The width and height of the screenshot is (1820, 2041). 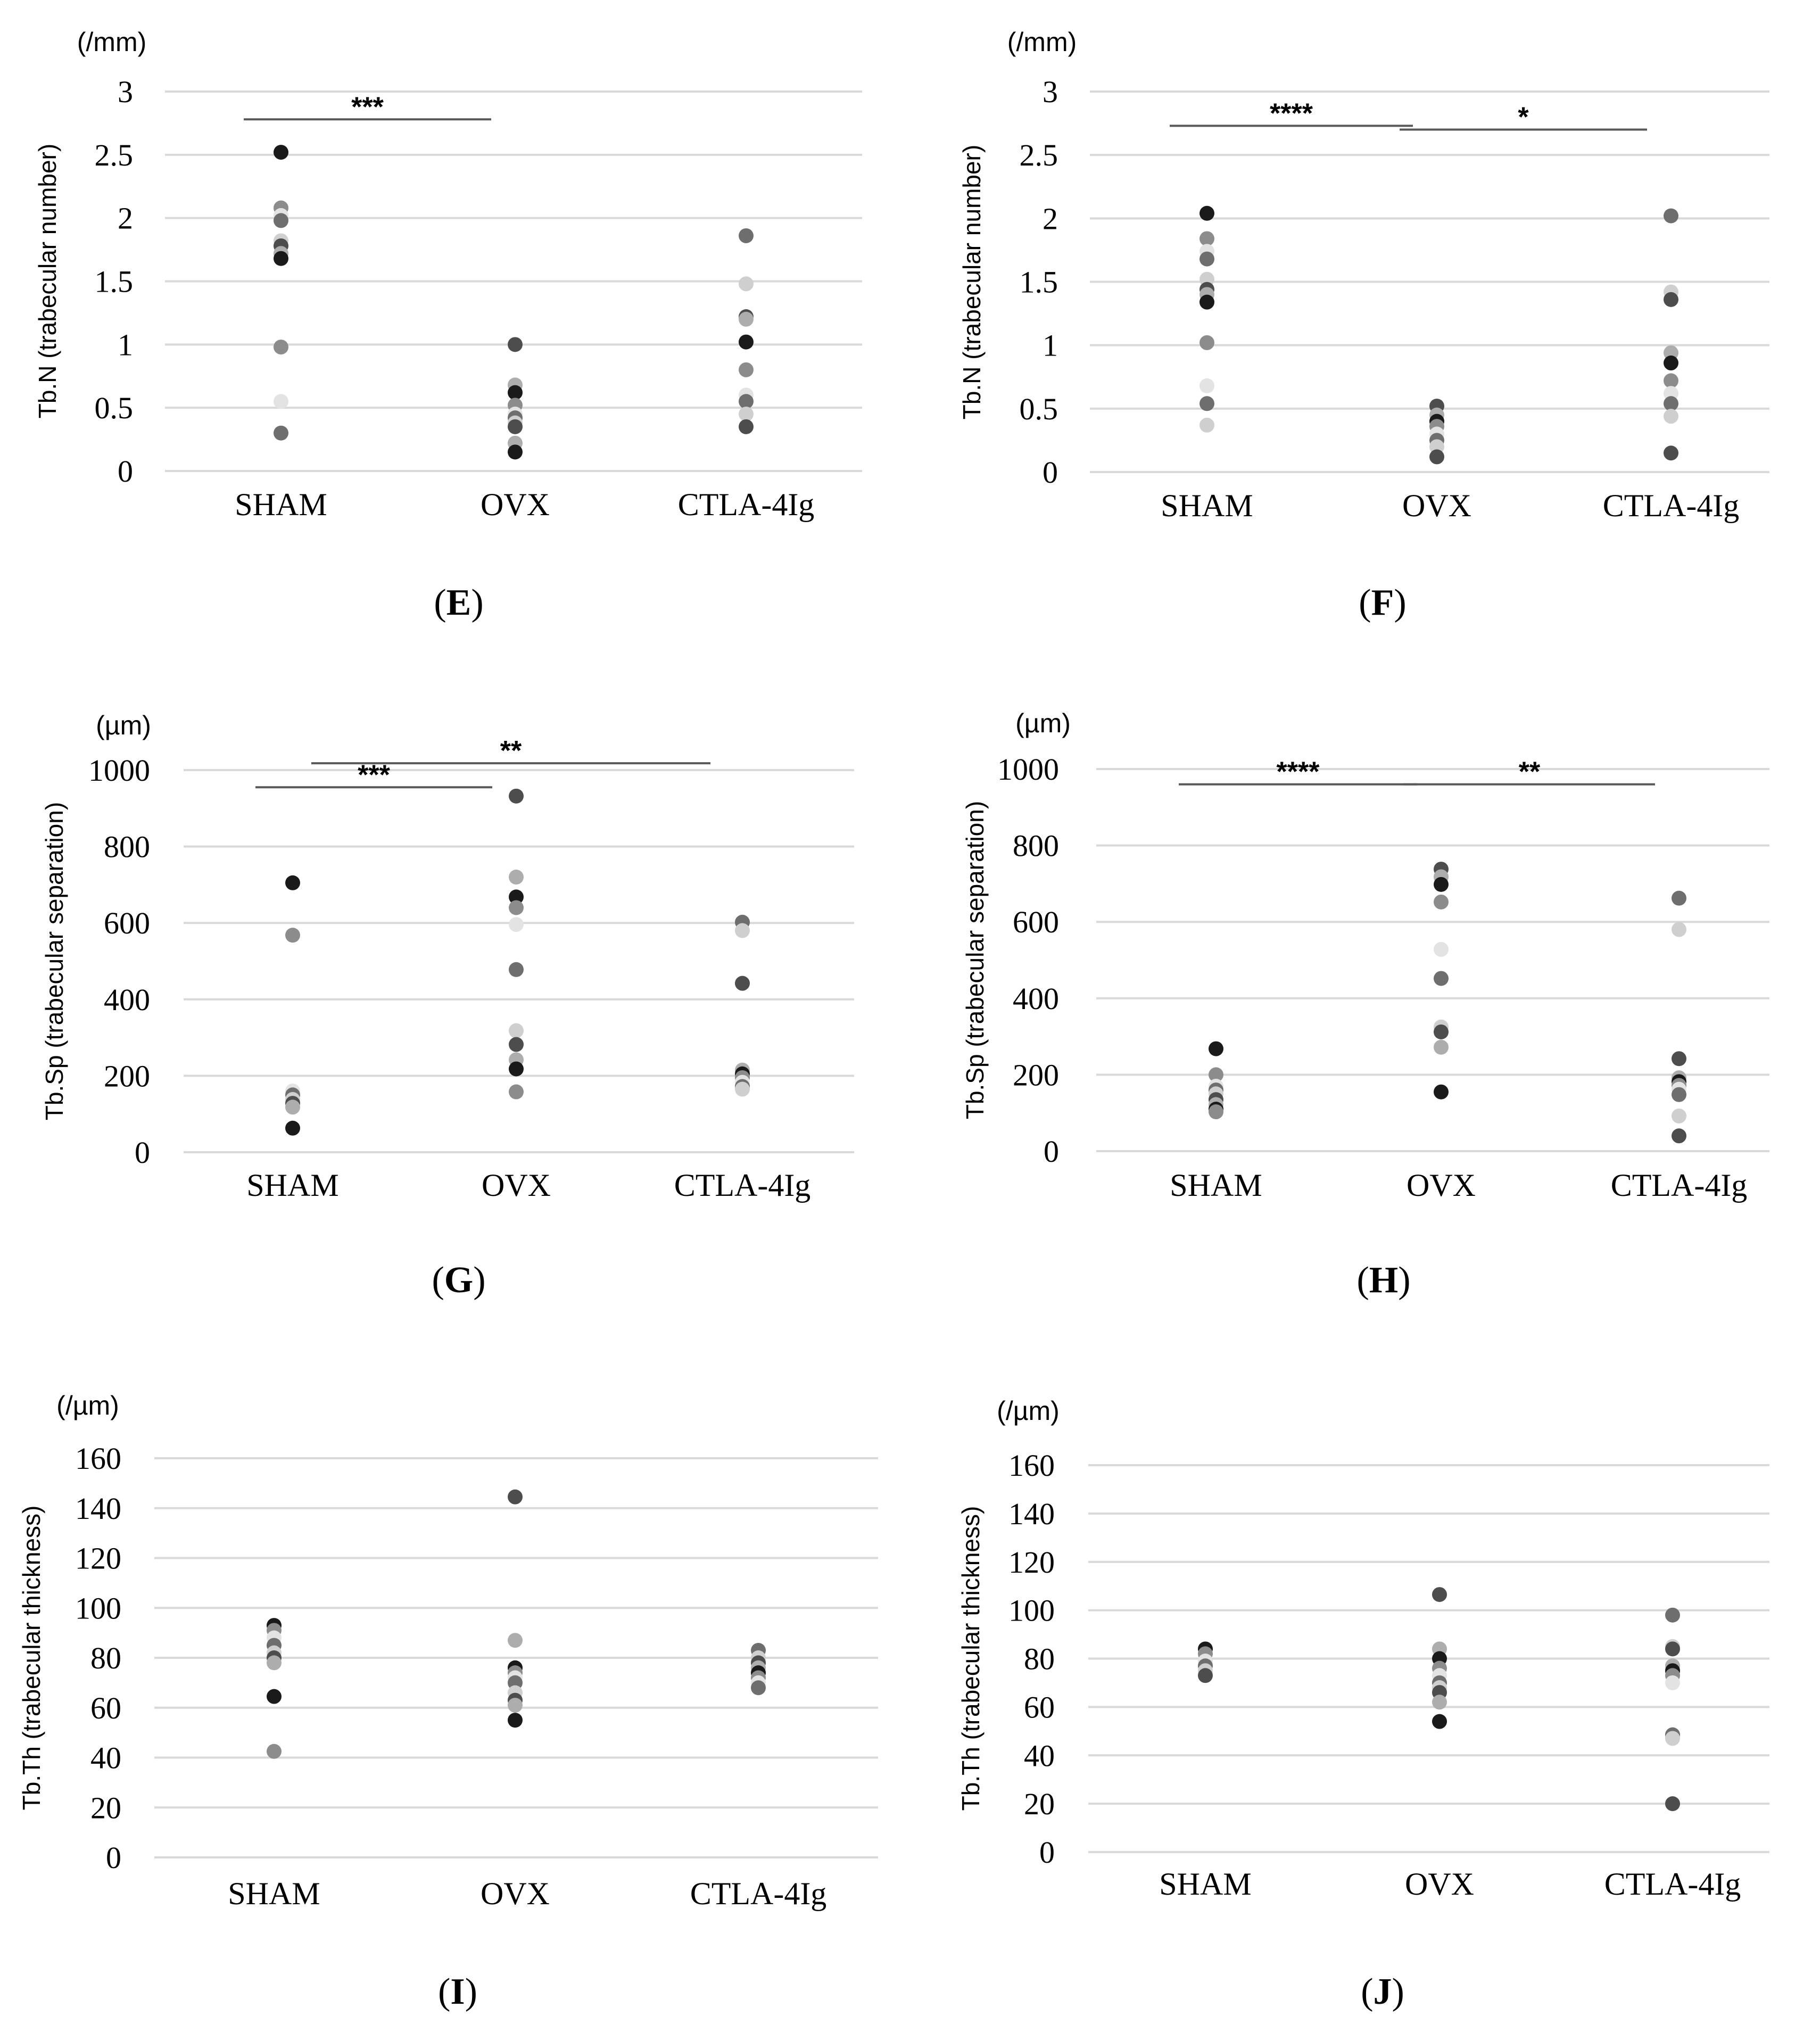 What do you see at coordinates (126, 92) in the screenshot?
I see `y-tick-label: 3` at bounding box center [126, 92].